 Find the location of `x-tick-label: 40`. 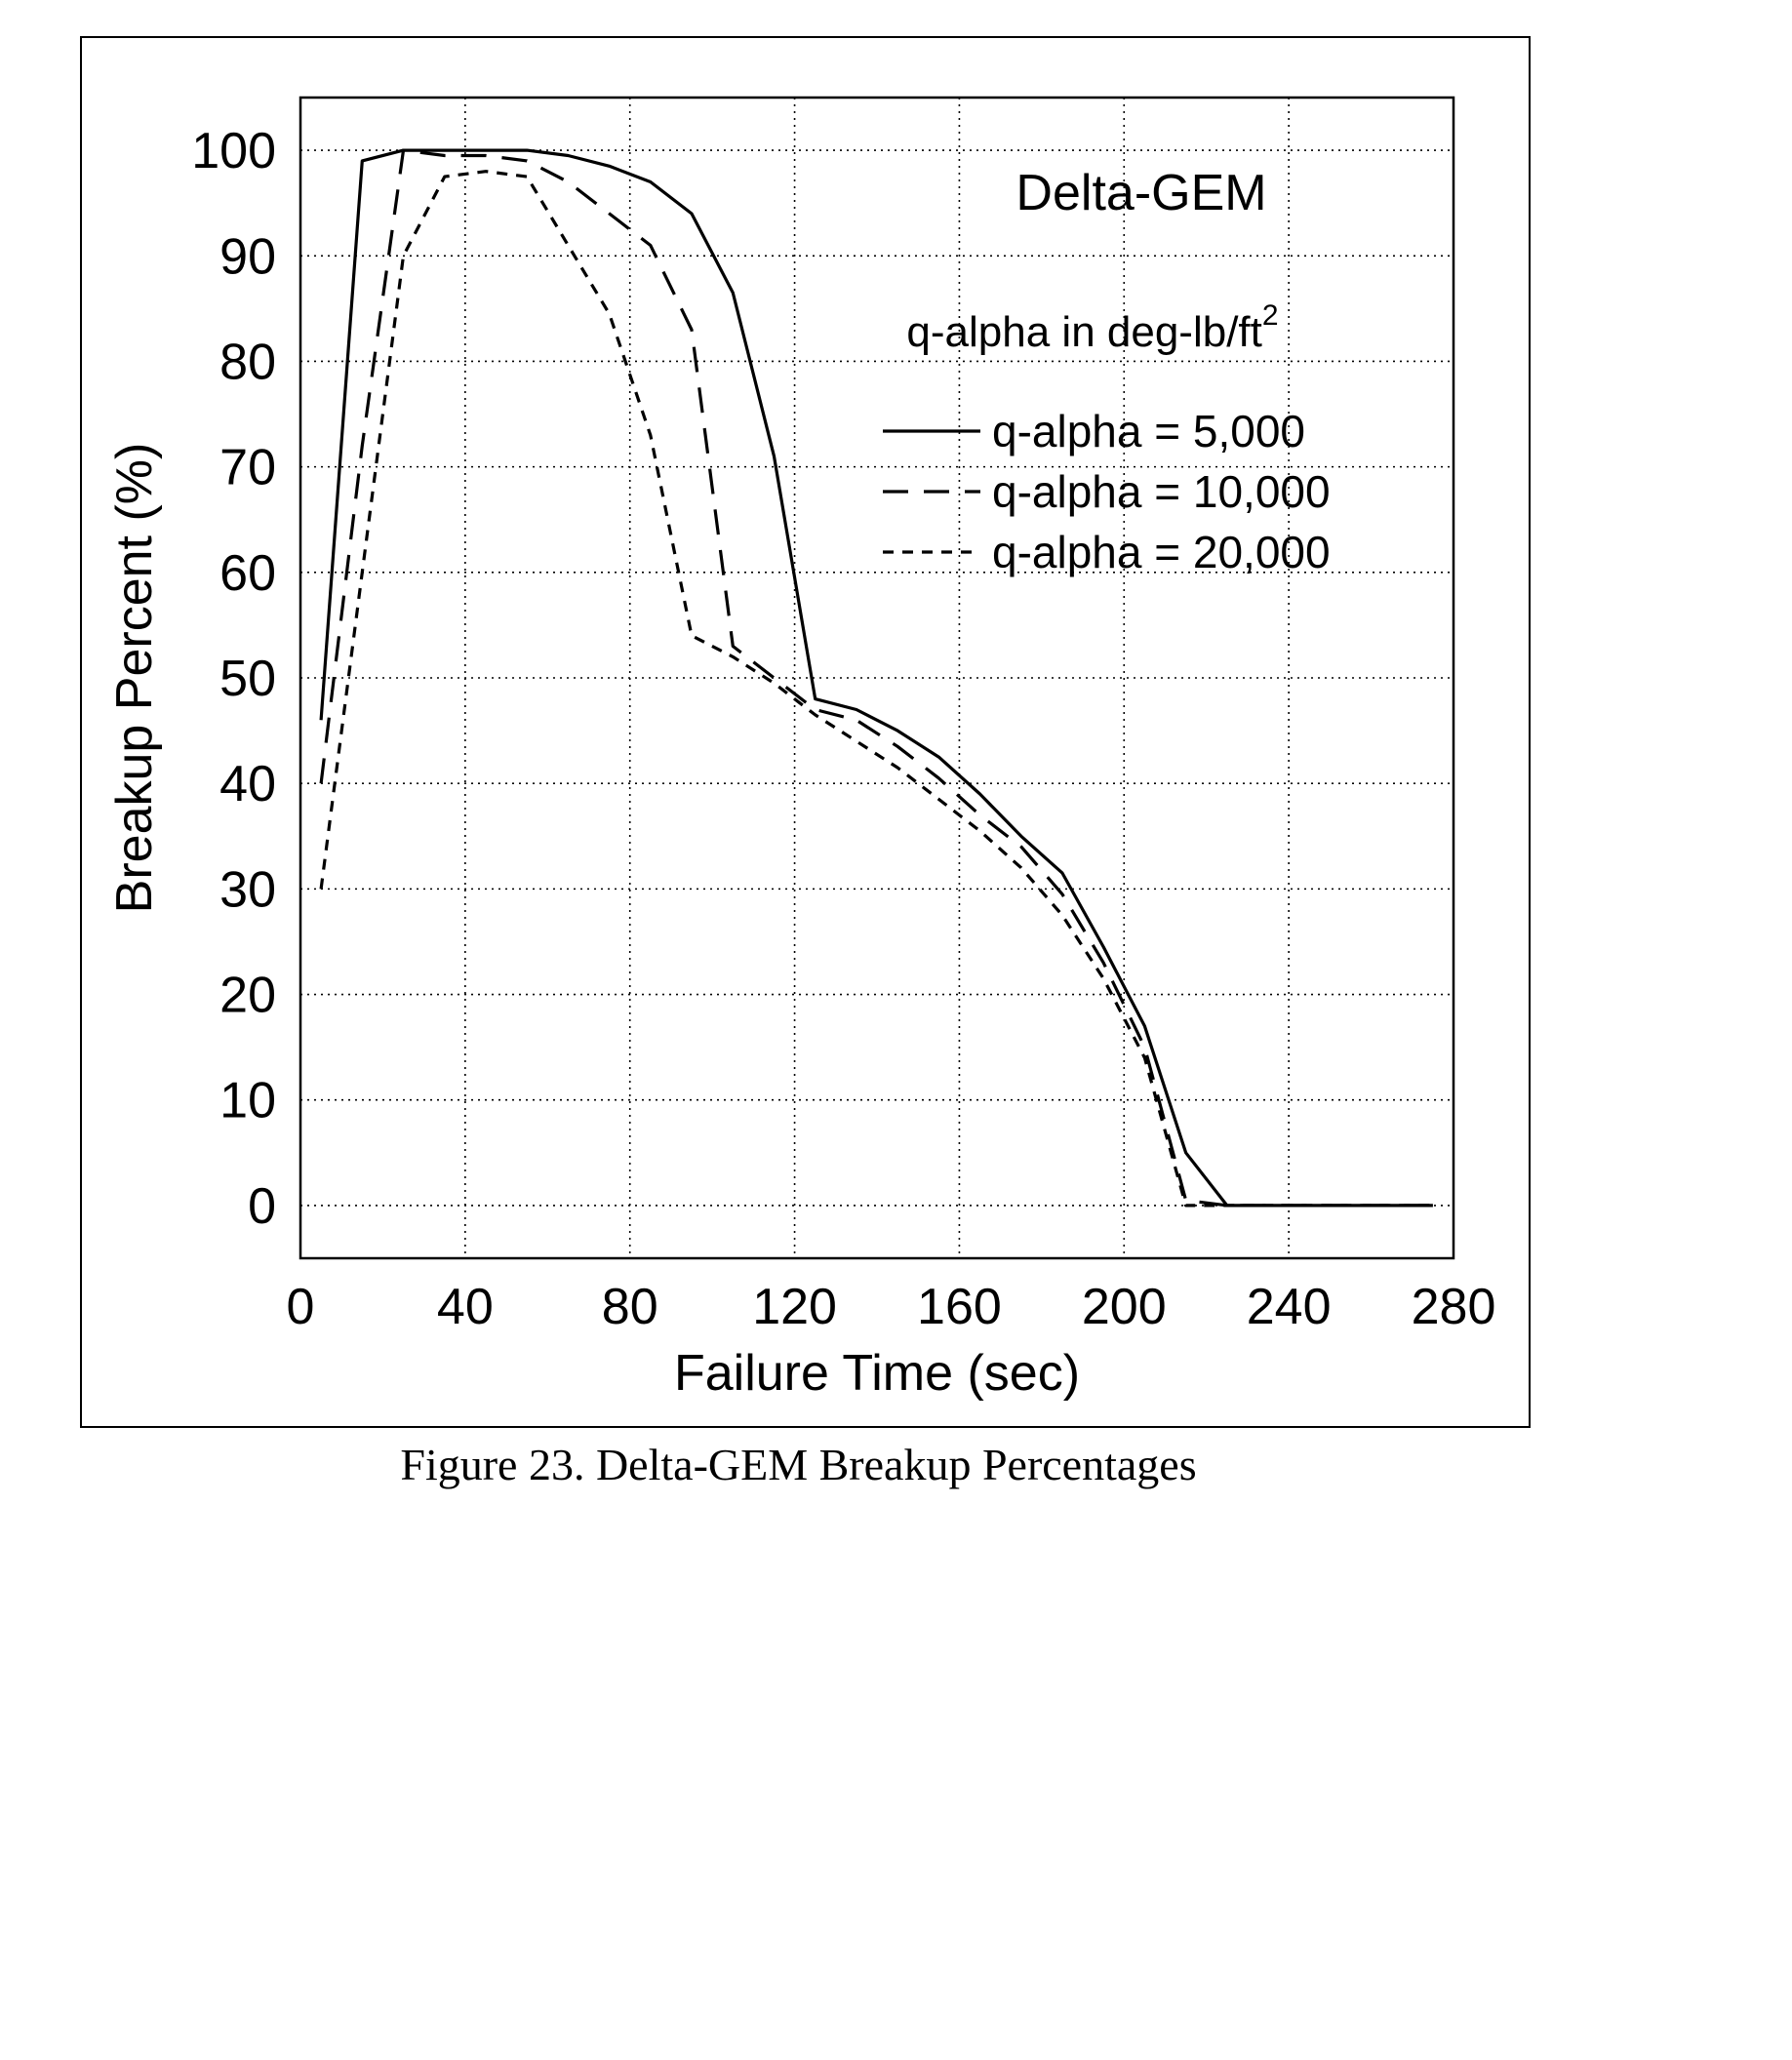

x-tick-label: 40 is located at coordinates (466, 1307).